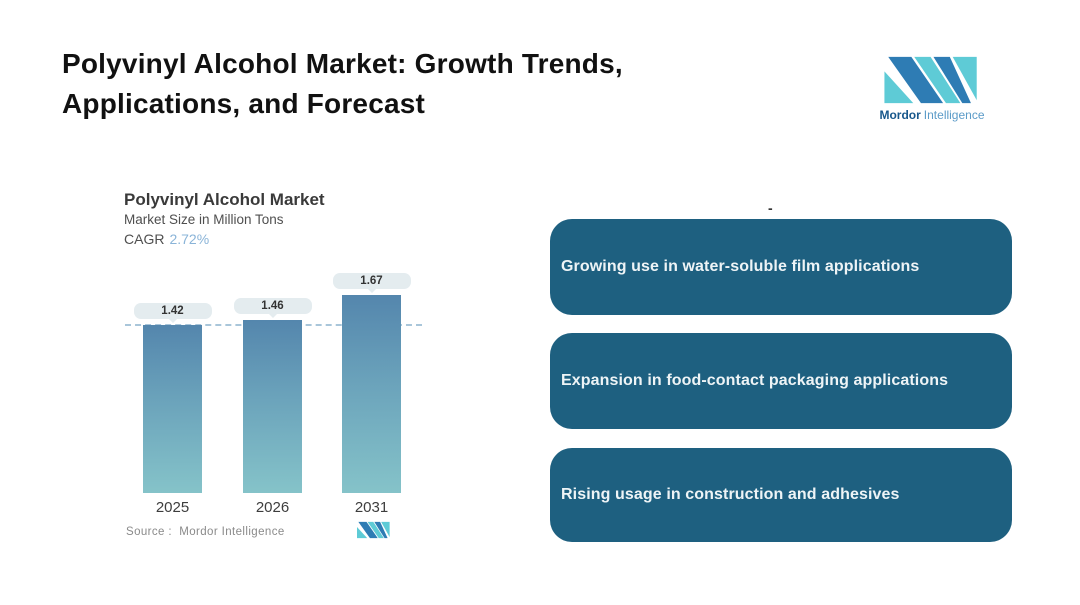 The height and width of the screenshot is (605, 1080). Describe the element at coordinates (272, 507) in the screenshot. I see `x-axis-label: 2026` at that location.